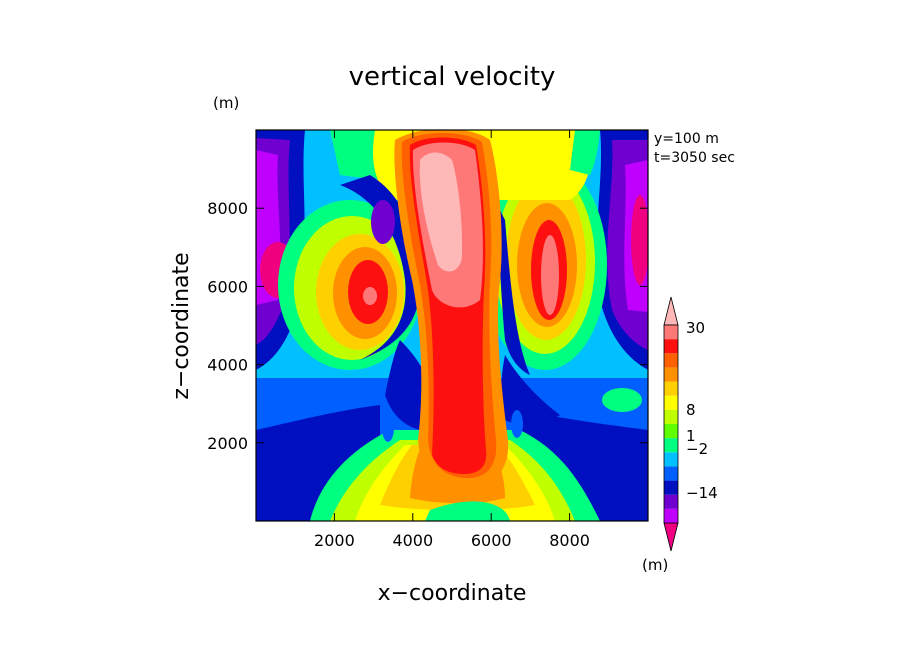 The image size is (904, 654). I want to click on band-navy-lowsep-left, so click(408, 385).